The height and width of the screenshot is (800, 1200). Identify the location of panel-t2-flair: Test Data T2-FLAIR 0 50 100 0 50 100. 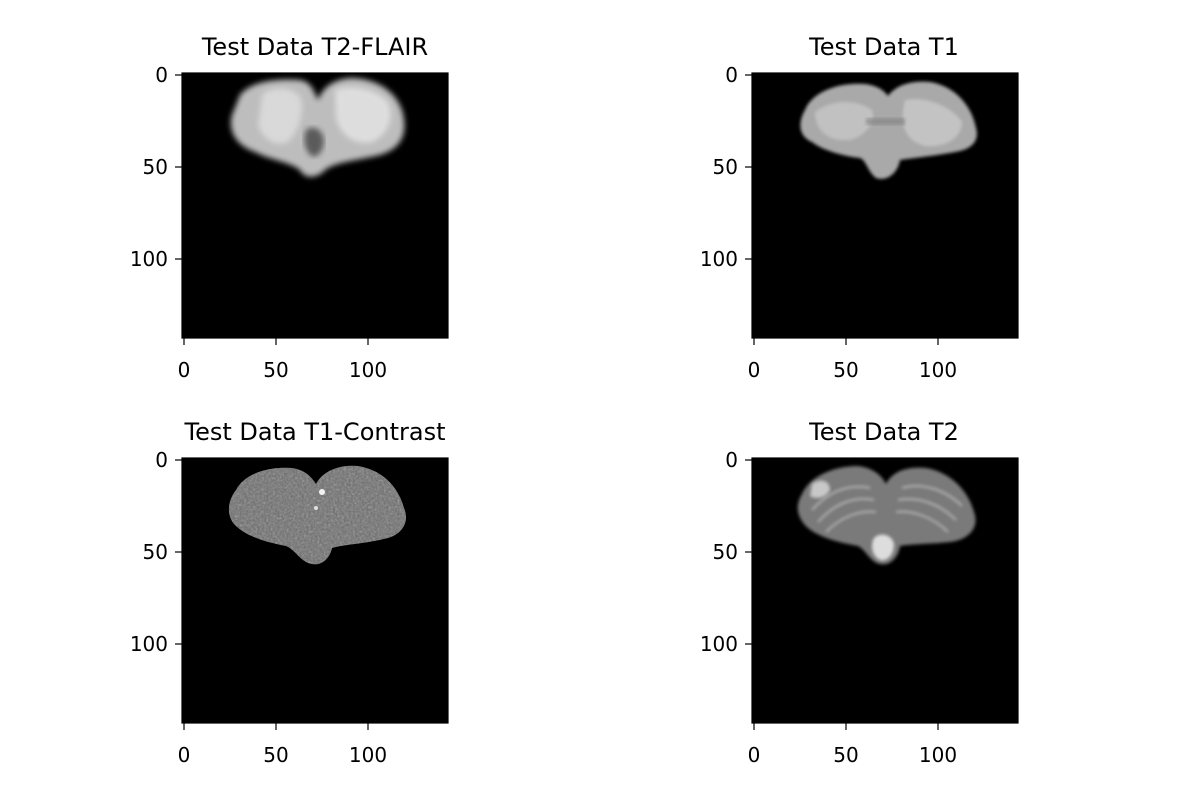
(289, 207).